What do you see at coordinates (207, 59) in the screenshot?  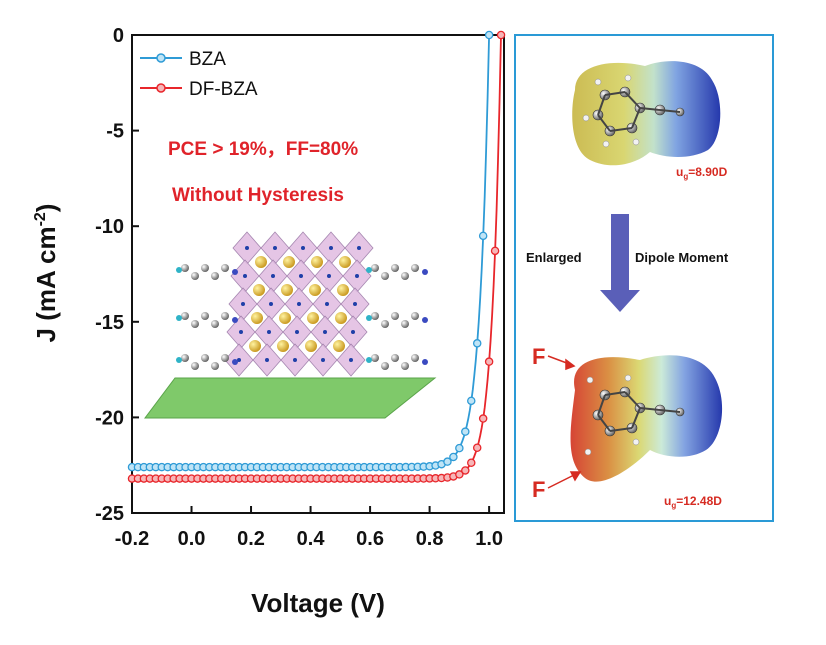 I see `legend-label-bza: BZA` at bounding box center [207, 59].